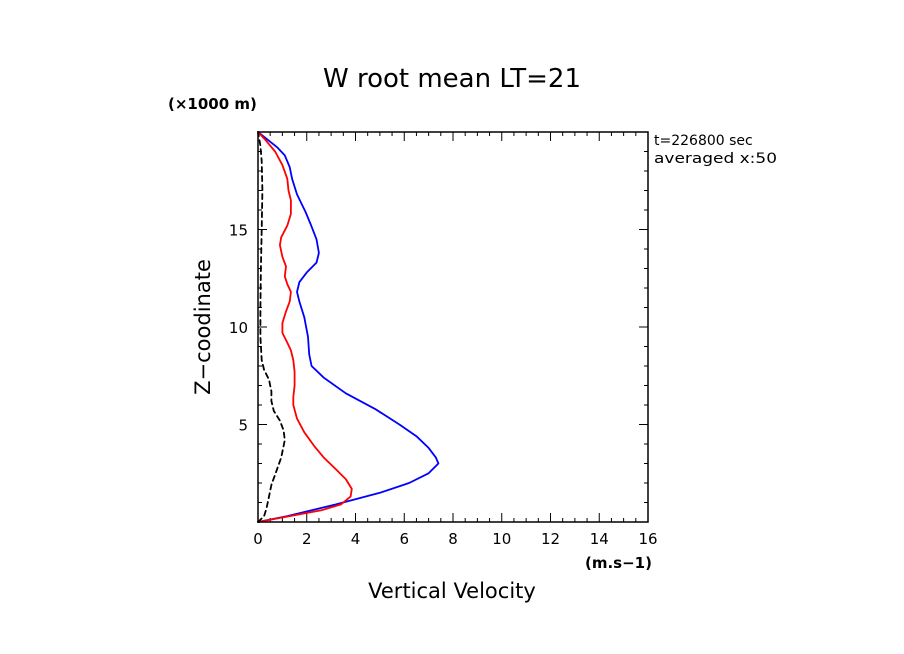 Image resolution: width=904 pixels, height=654 pixels. Describe the element at coordinates (258, 539) in the screenshot. I see `x-tick-label: 0` at that location.